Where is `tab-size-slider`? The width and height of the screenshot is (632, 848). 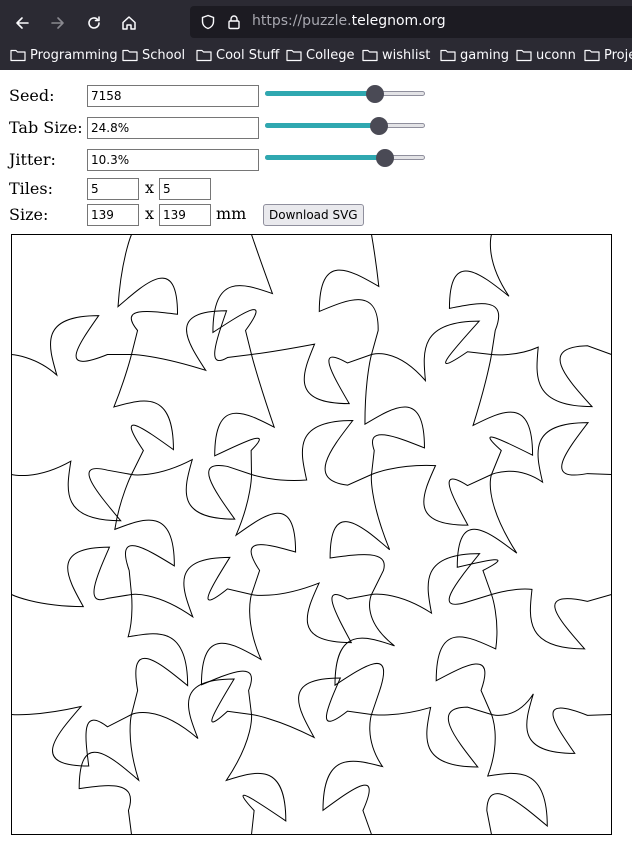
tab-size-slider is located at coordinates (345, 128).